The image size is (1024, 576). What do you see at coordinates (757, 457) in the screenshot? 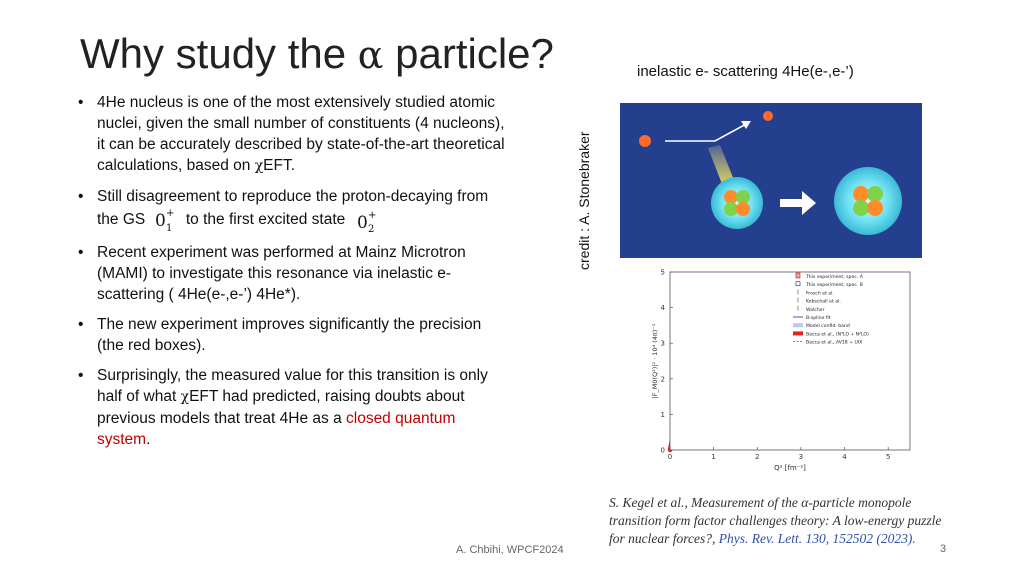
I see `x-tick-label: 2` at bounding box center [757, 457].